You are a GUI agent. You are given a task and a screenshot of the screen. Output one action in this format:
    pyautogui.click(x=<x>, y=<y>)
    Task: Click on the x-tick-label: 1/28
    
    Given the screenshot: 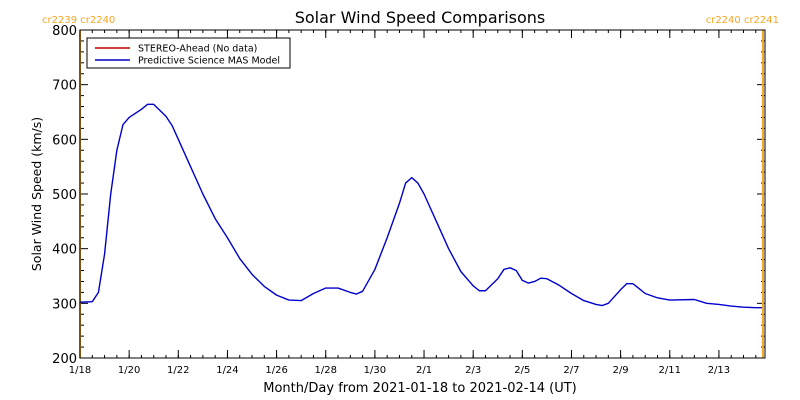 What is the action you would take?
    pyautogui.click(x=326, y=370)
    